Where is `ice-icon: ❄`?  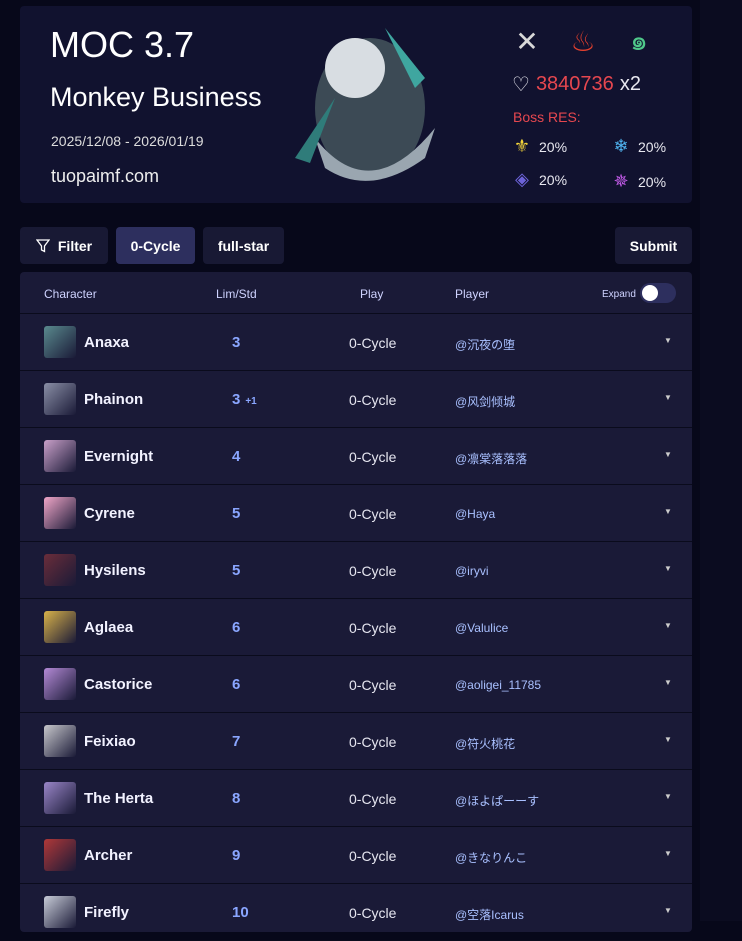
ice-icon: ❄ is located at coordinates (621, 146).